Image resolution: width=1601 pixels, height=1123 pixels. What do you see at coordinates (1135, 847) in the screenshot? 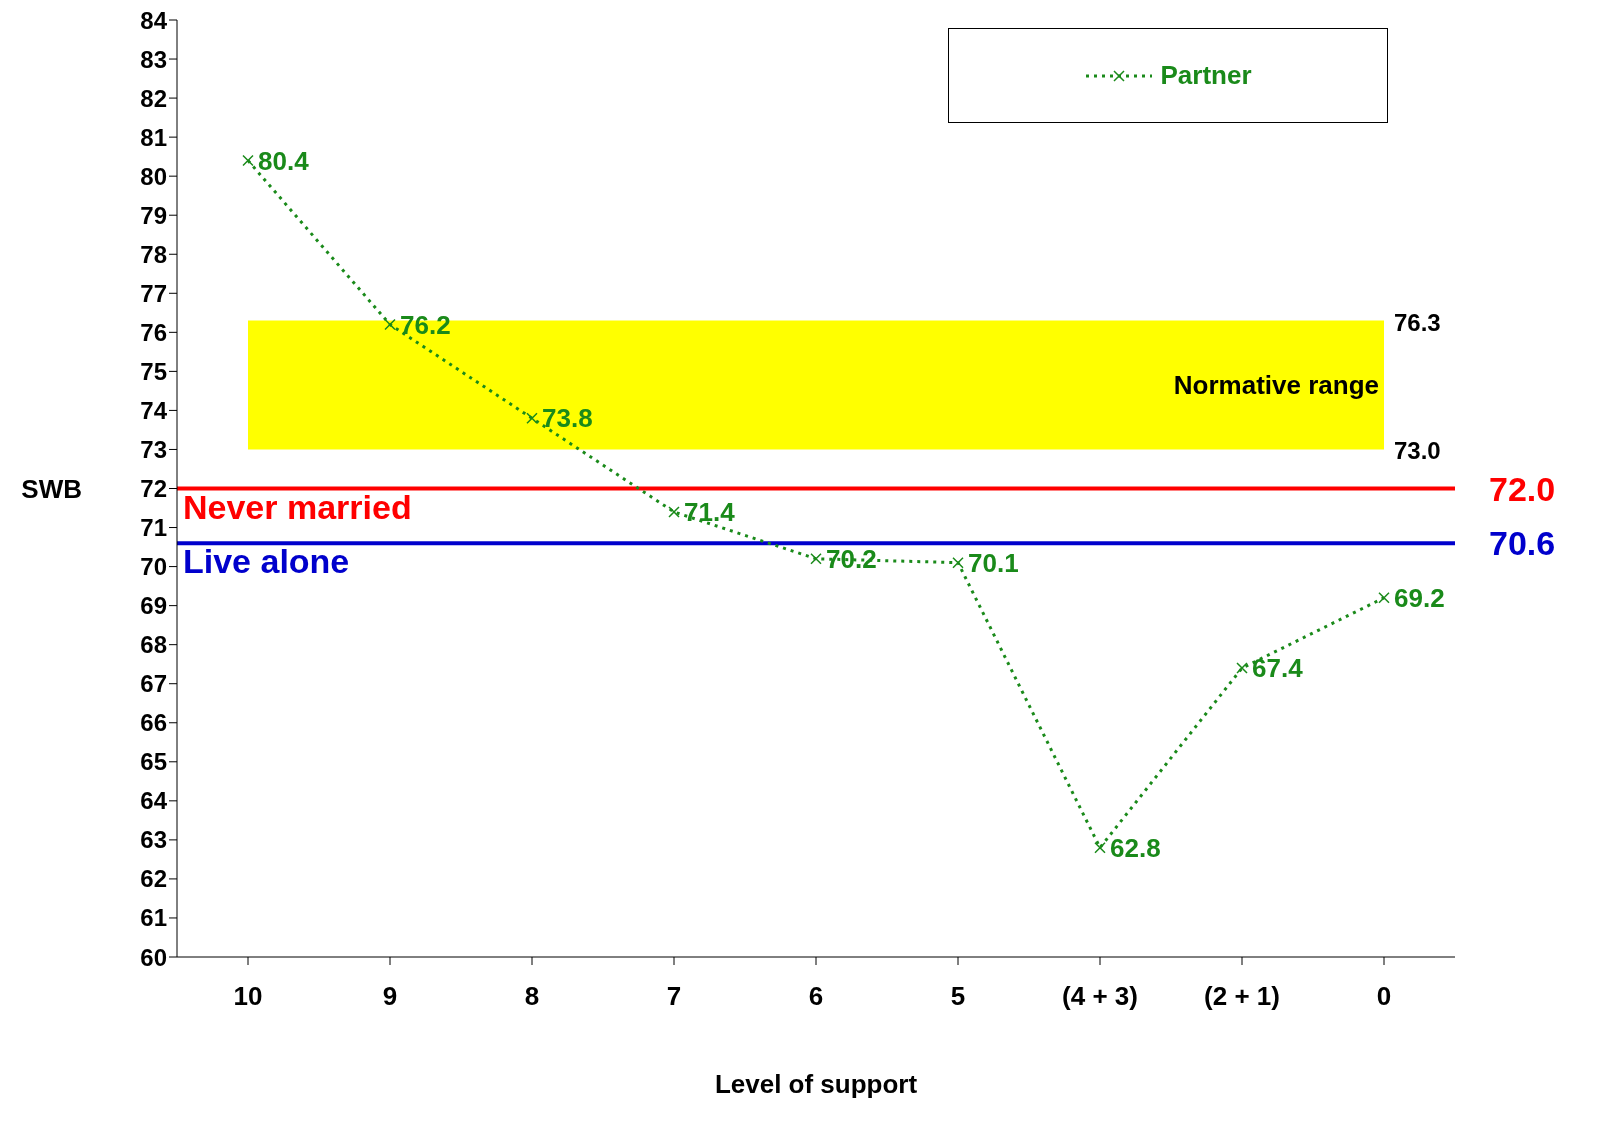
I see `data-label: 62.8` at bounding box center [1135, 847].